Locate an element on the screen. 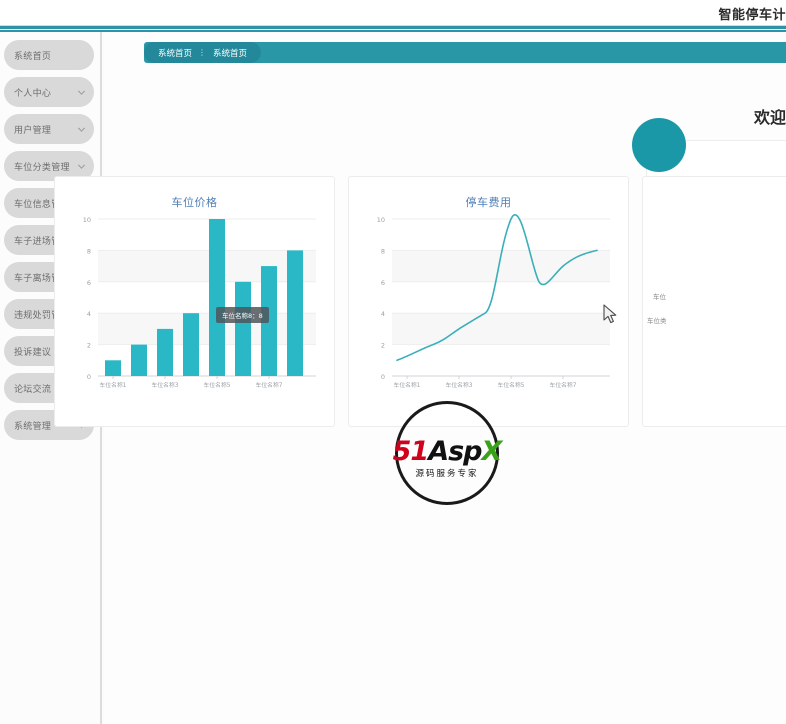 This screenshot has height=724, width=786. welcome-title: 欢迎 is located at coordinates (769, 117).